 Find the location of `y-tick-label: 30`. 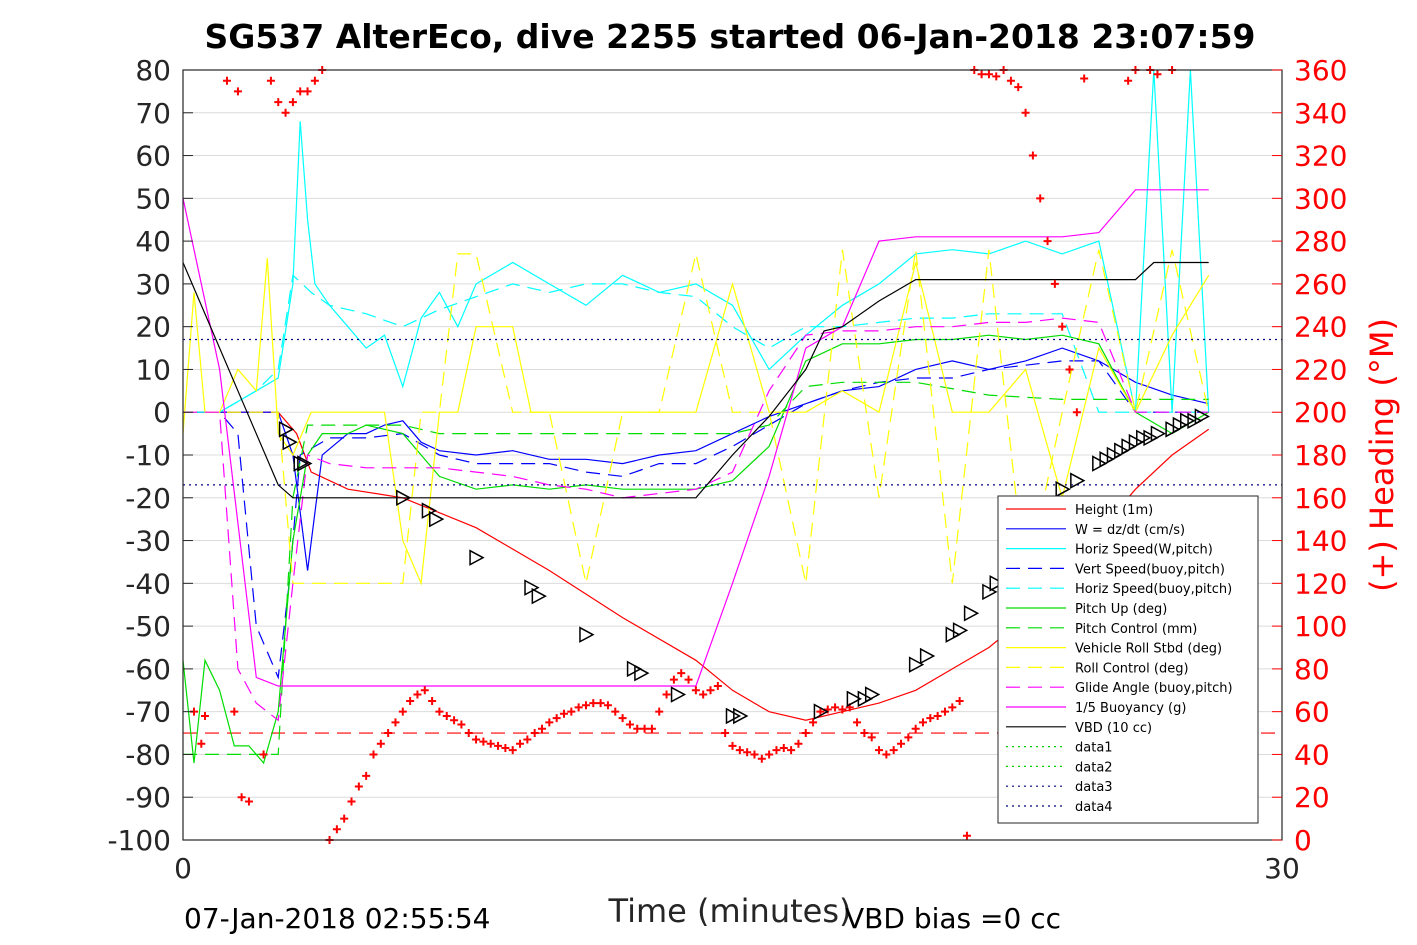

y-tick-label: 30 is located at coordinates (153, 284).